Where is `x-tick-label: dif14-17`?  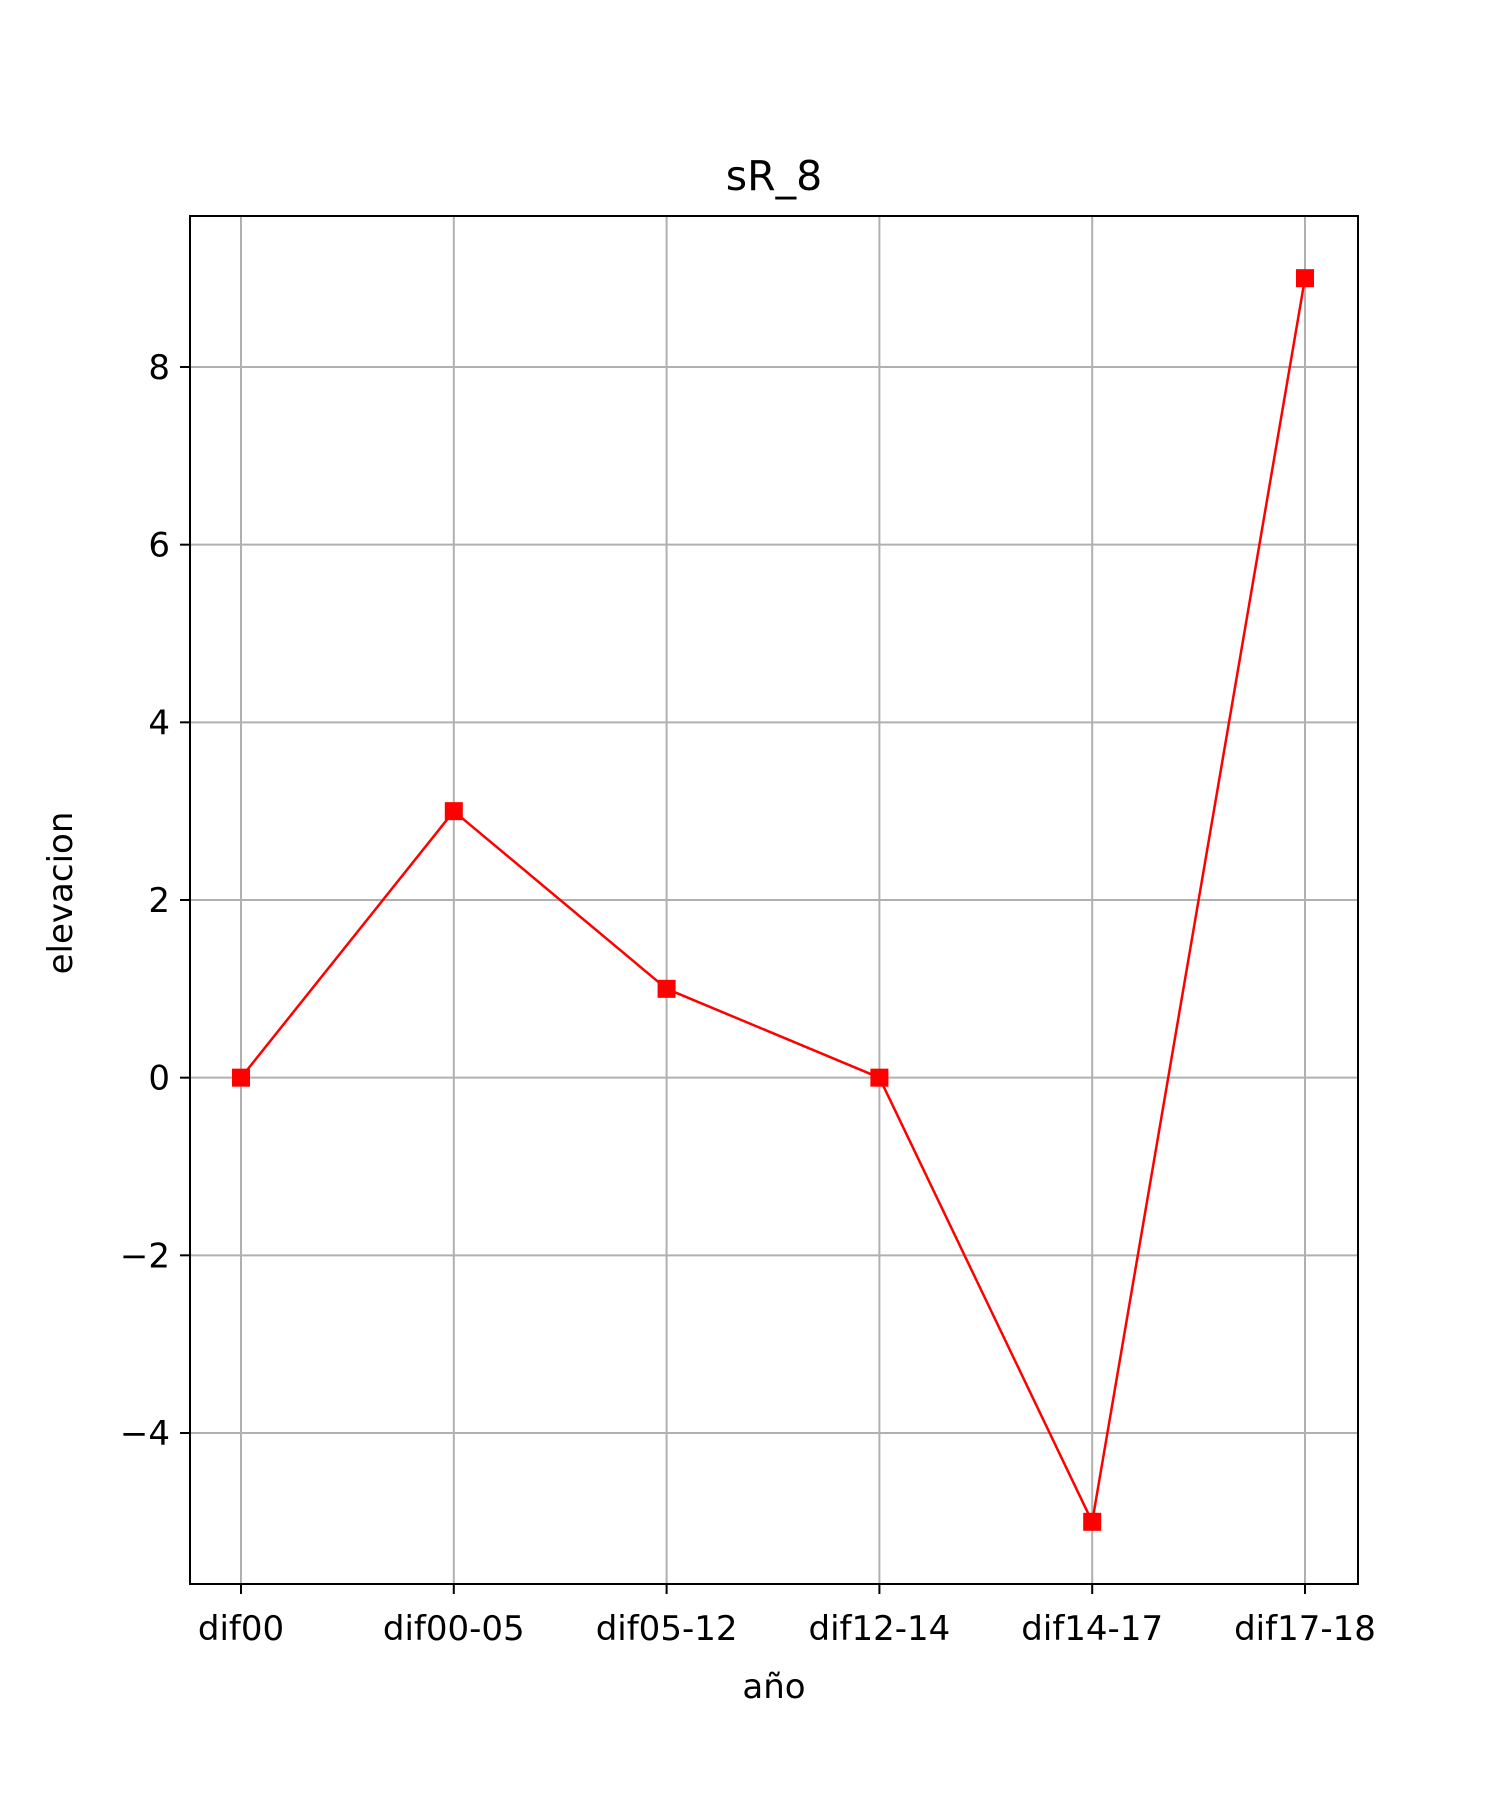 x-tick-label: dif14-17 is located at coordinates (1092, 1629).